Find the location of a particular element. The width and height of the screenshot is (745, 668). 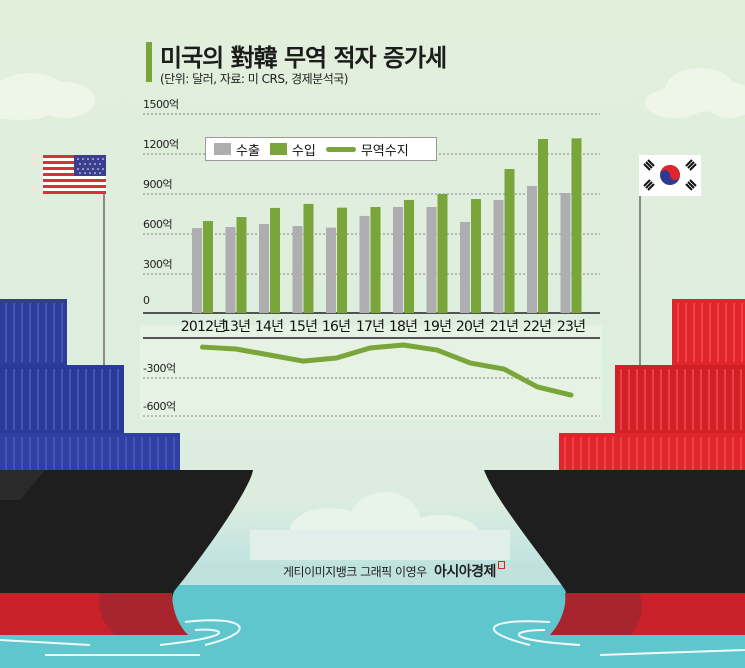

y-tick-900: 900억 is located at coordinates (158, 184).